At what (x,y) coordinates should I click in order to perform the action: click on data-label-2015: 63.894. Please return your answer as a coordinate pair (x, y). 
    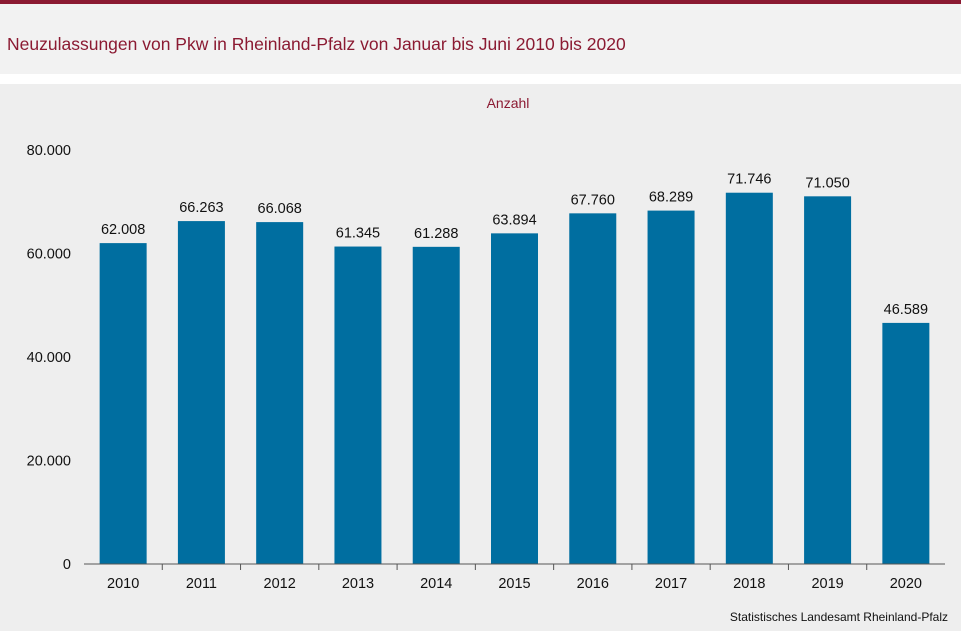
    Looking at the image, I should click on (514, 220).